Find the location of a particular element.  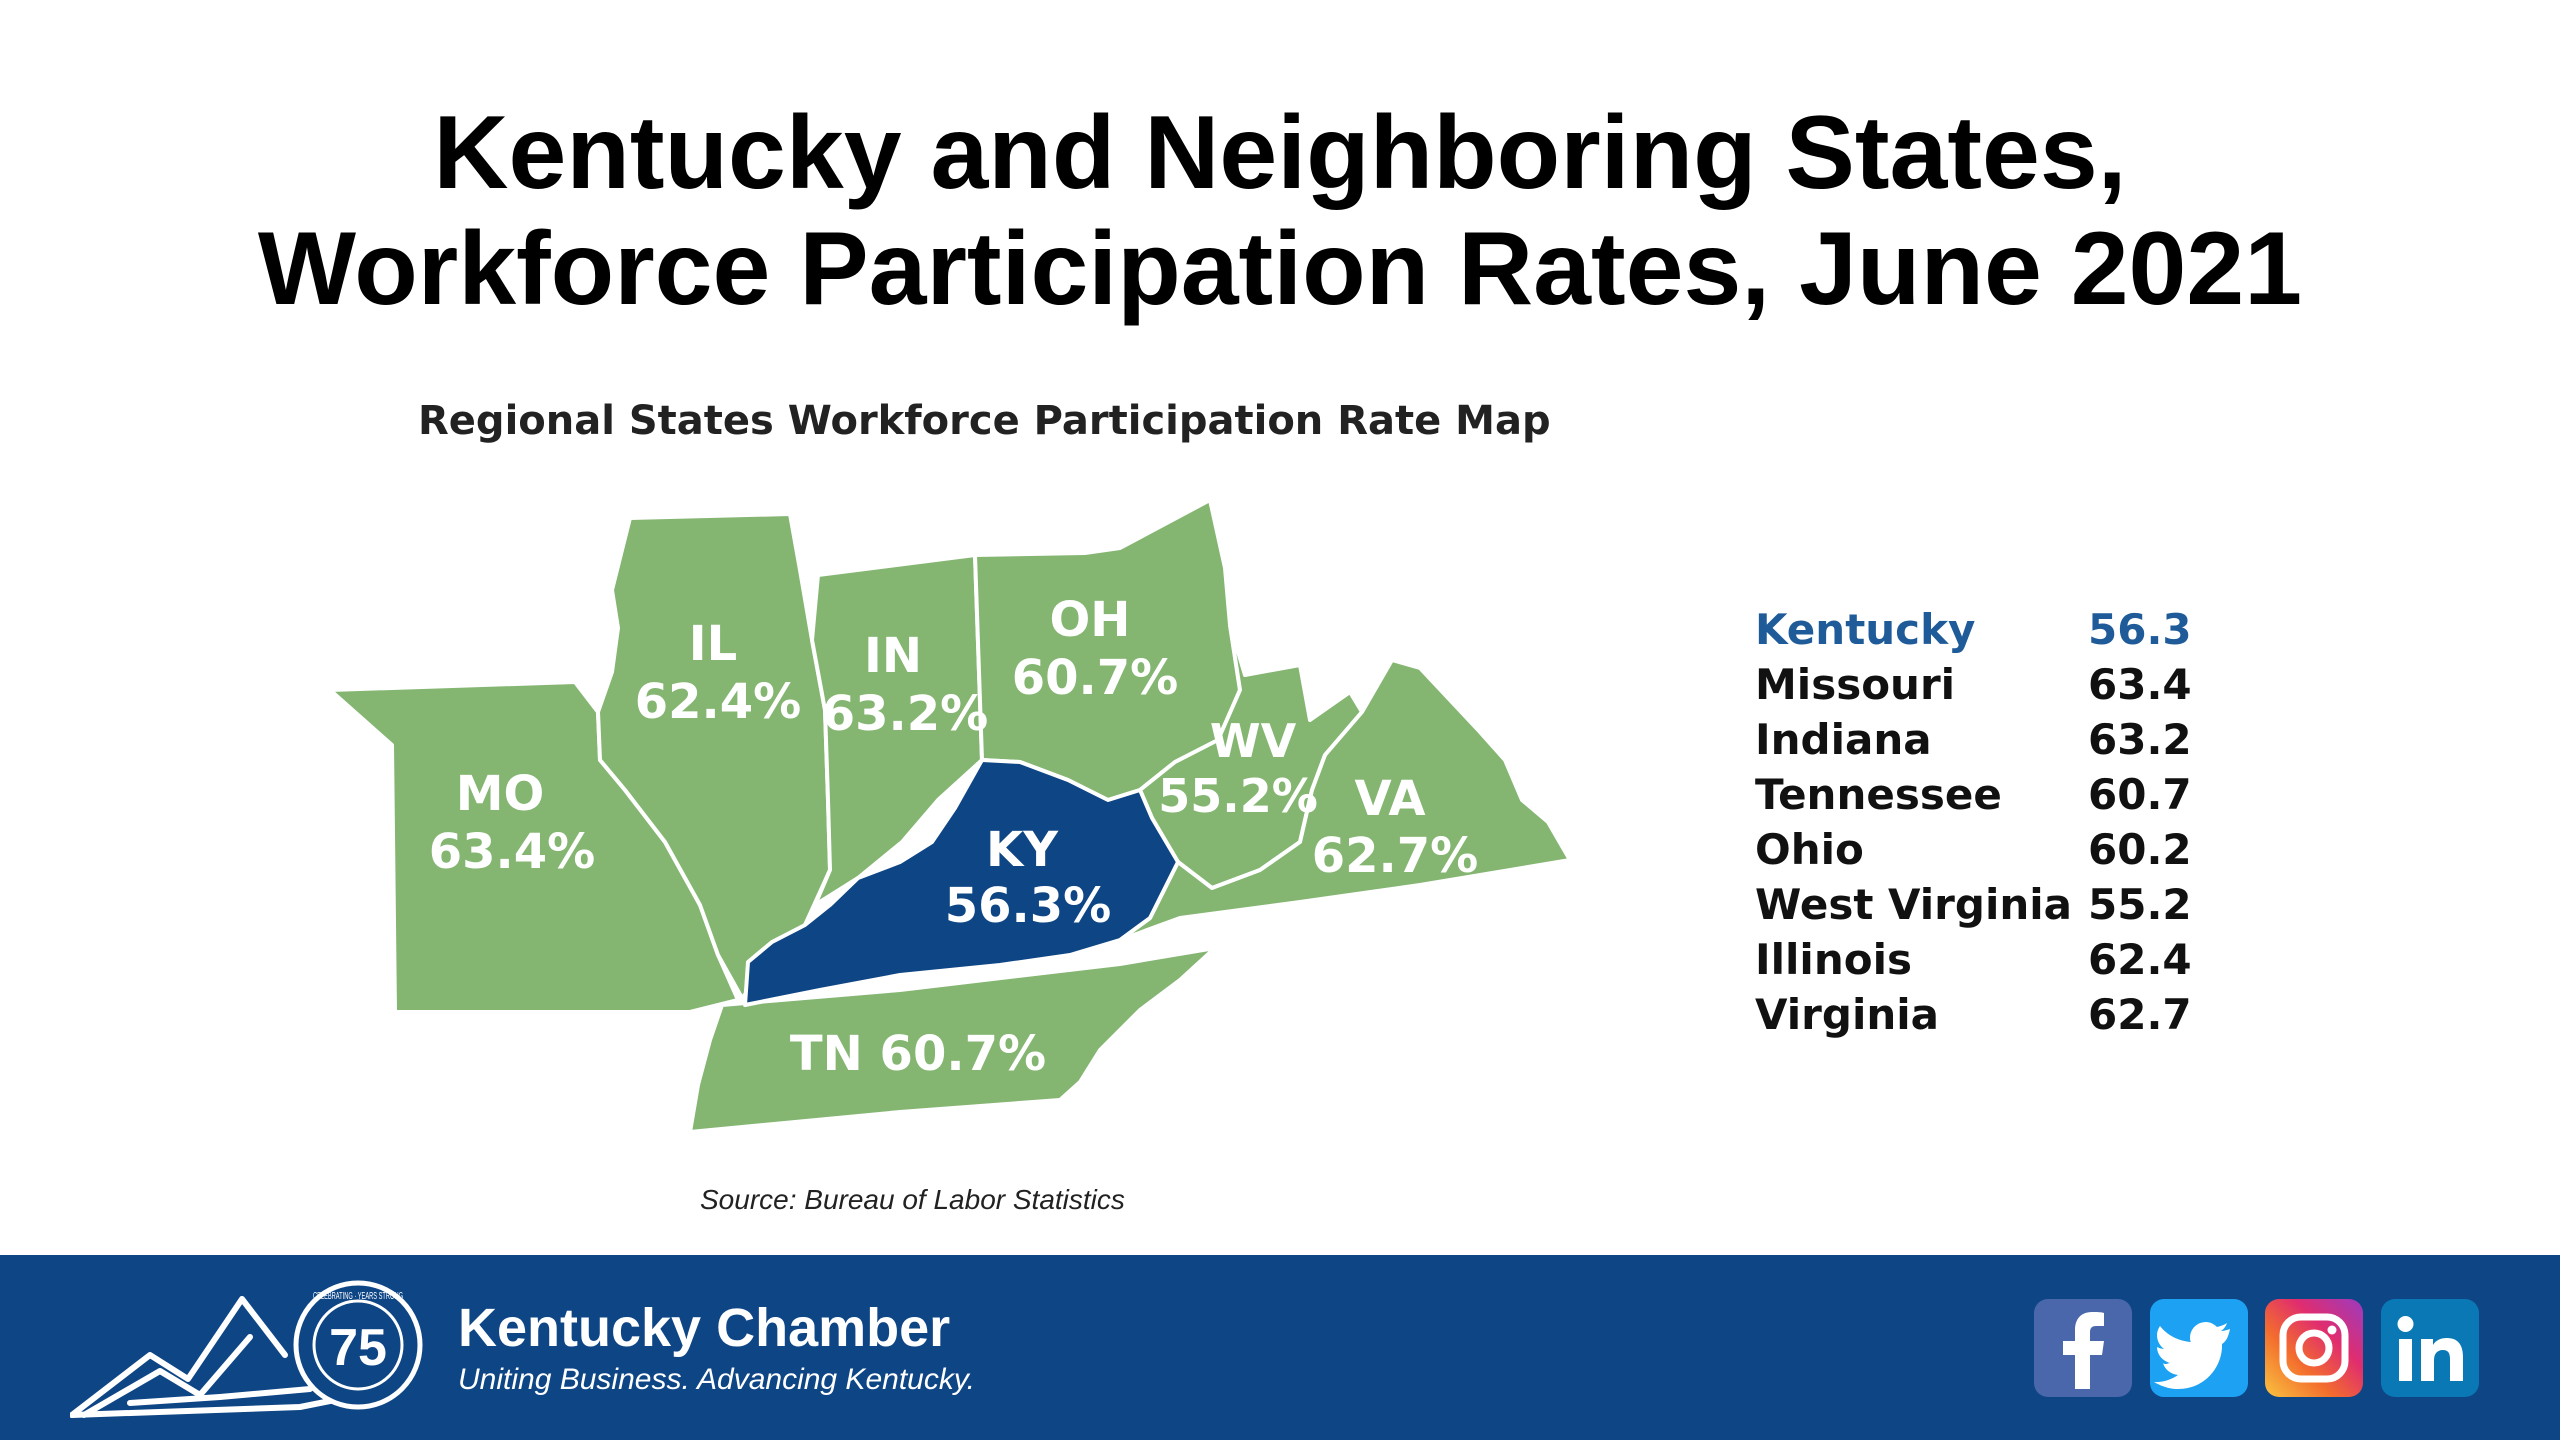

rate-row-kentucky: Kentucky 56.3 is located at coordinates (1975, 632).